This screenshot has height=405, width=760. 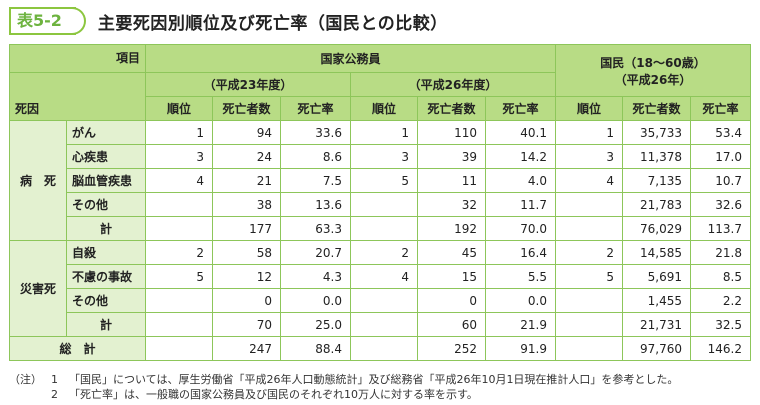 I want to click on title-row: 表5-2 主要死因別順位及び死亡率（国民との比較）, so click(x=228, y=21).